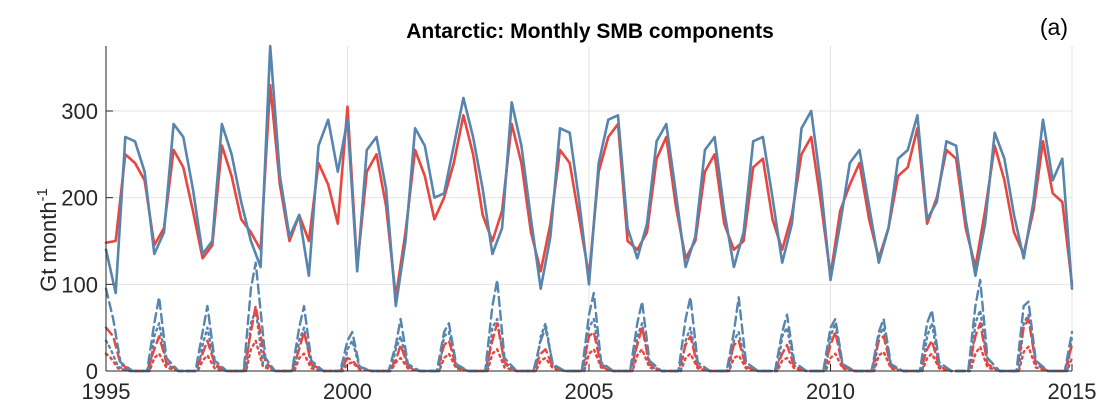 This screenshot has width=1107, height=416. What do you see at coordinates (347, 391) in the screenshot?
I see `x-tick-label: 2000` at bounding box center [347, 391].